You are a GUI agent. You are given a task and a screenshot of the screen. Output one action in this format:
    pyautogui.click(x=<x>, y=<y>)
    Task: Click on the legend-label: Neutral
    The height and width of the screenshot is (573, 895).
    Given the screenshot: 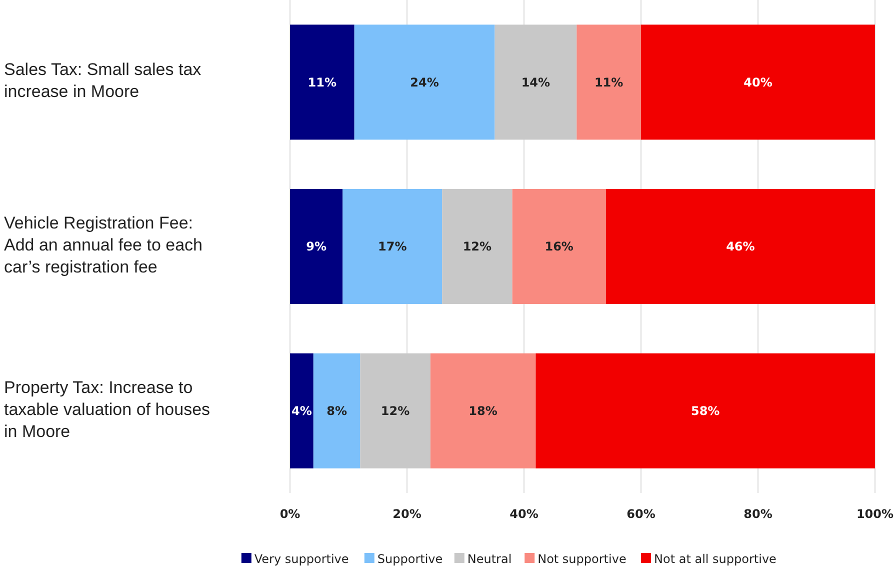 What is the action you would take?
    pyautogui.click(x=489, y=559)
    